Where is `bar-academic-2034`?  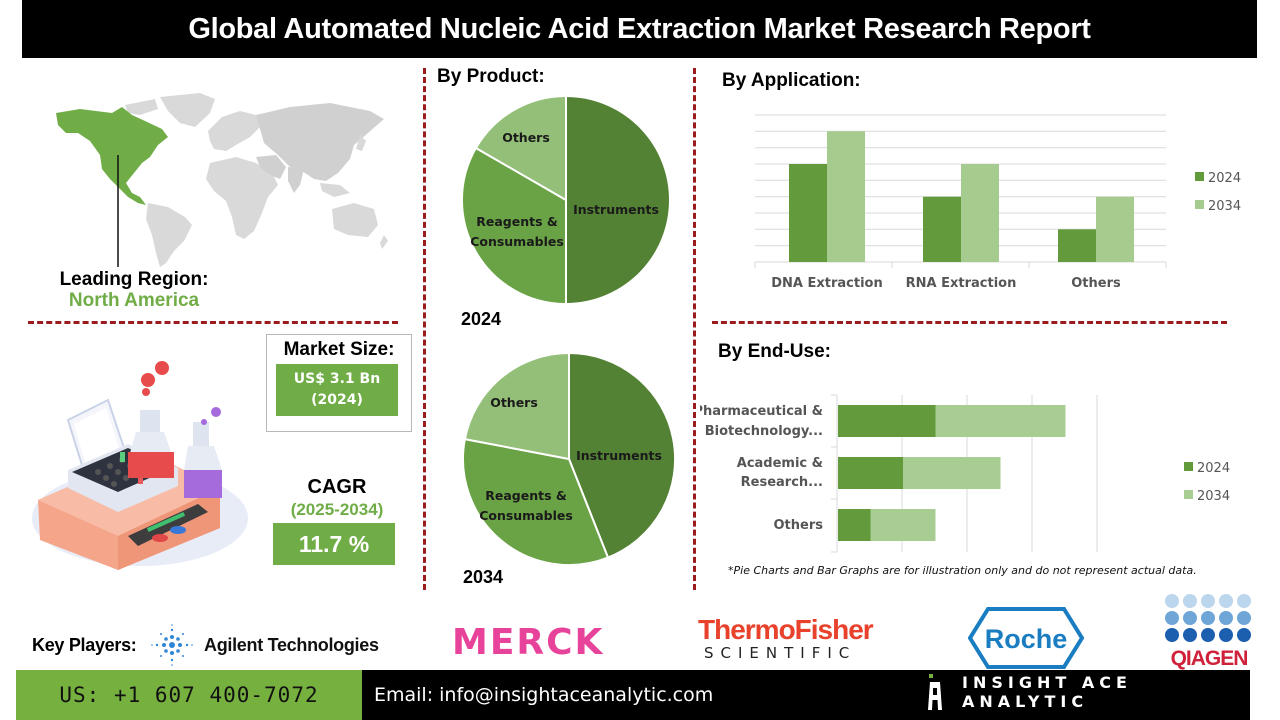 bar-academic-2034 is located at coordinates (952, 473).